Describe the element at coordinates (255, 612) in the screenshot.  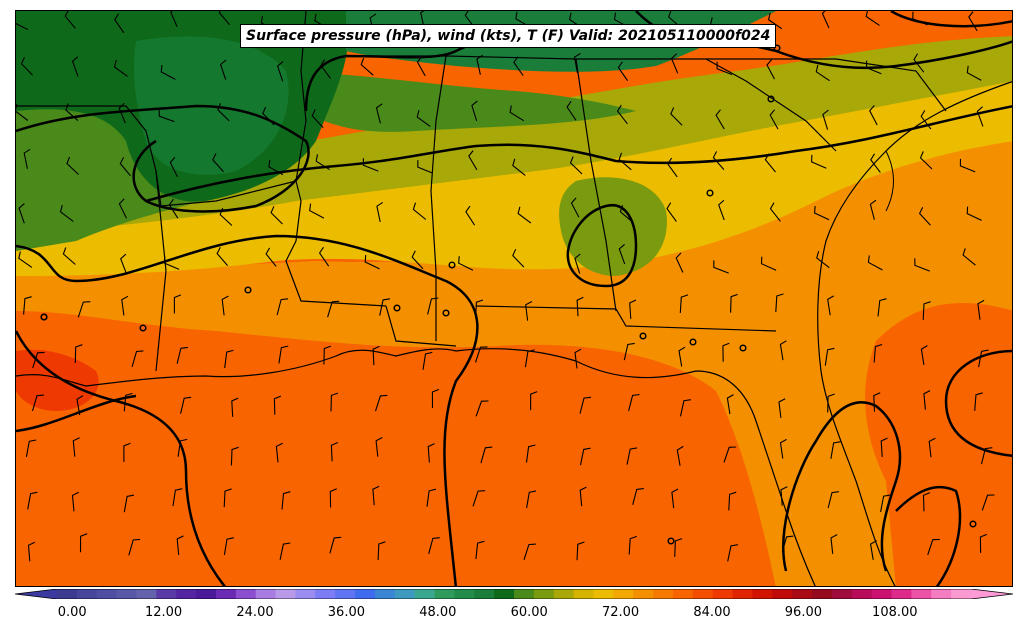
I see `colorbar-tick-label: 24.00` at that location.